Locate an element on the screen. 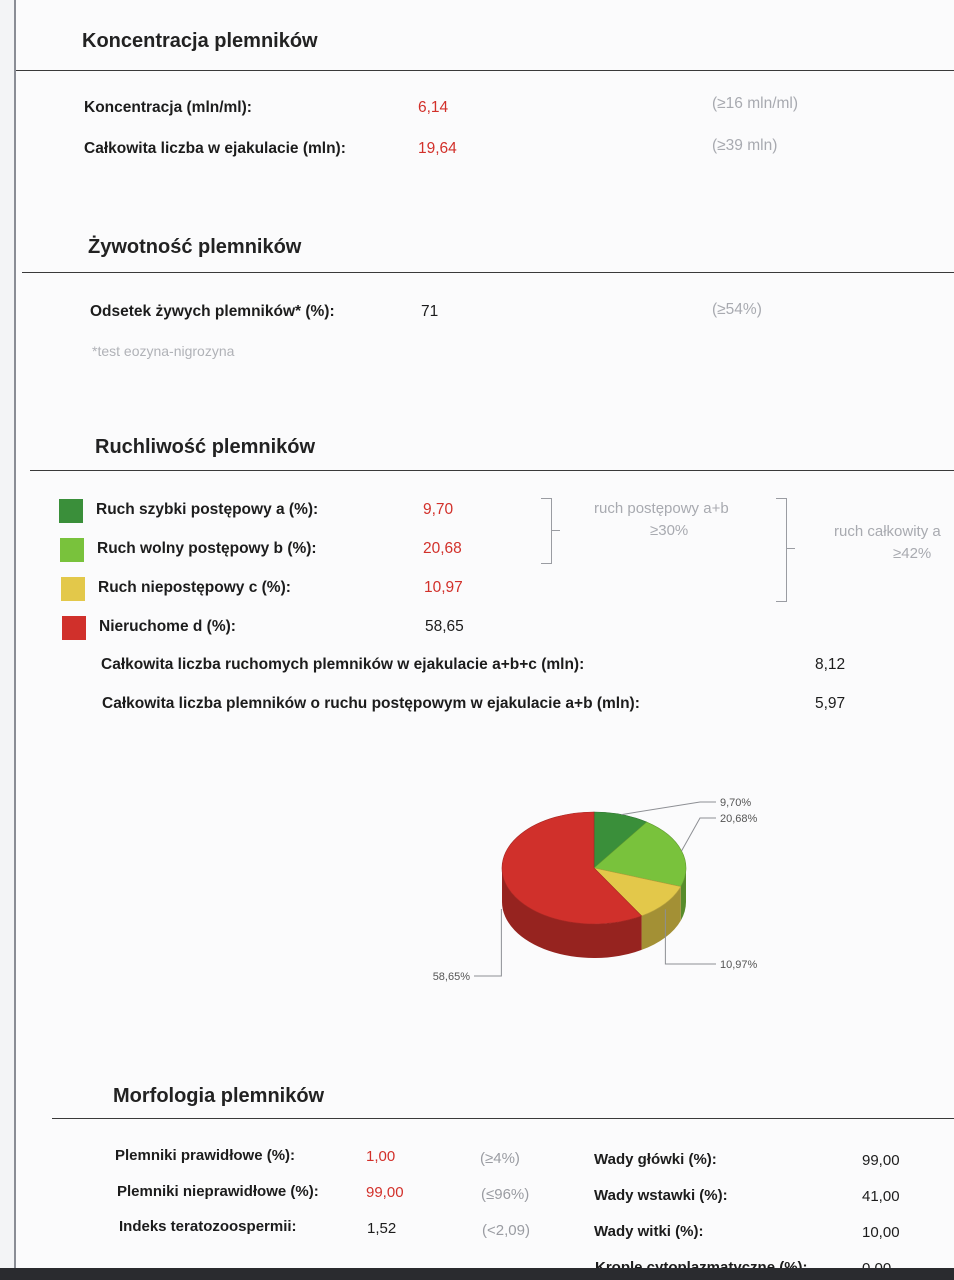 The height and width of the screenshot is (1280, 954). motility-pie-chart: 9,70% 20,68% 10,97% 58,65% is located at coordinates (595, 890).